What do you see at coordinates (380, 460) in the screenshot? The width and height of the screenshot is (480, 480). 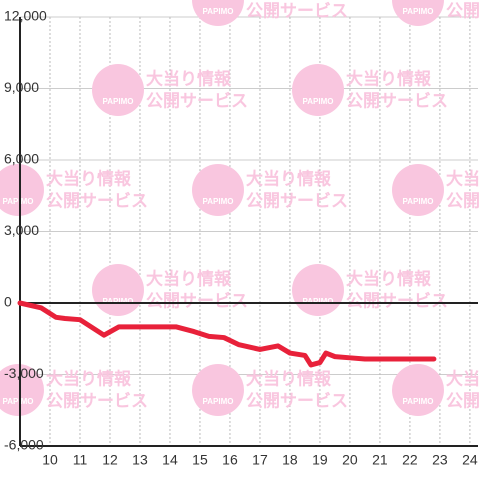 I see `x-tick-label: 21` at bounding box center [380, 460].